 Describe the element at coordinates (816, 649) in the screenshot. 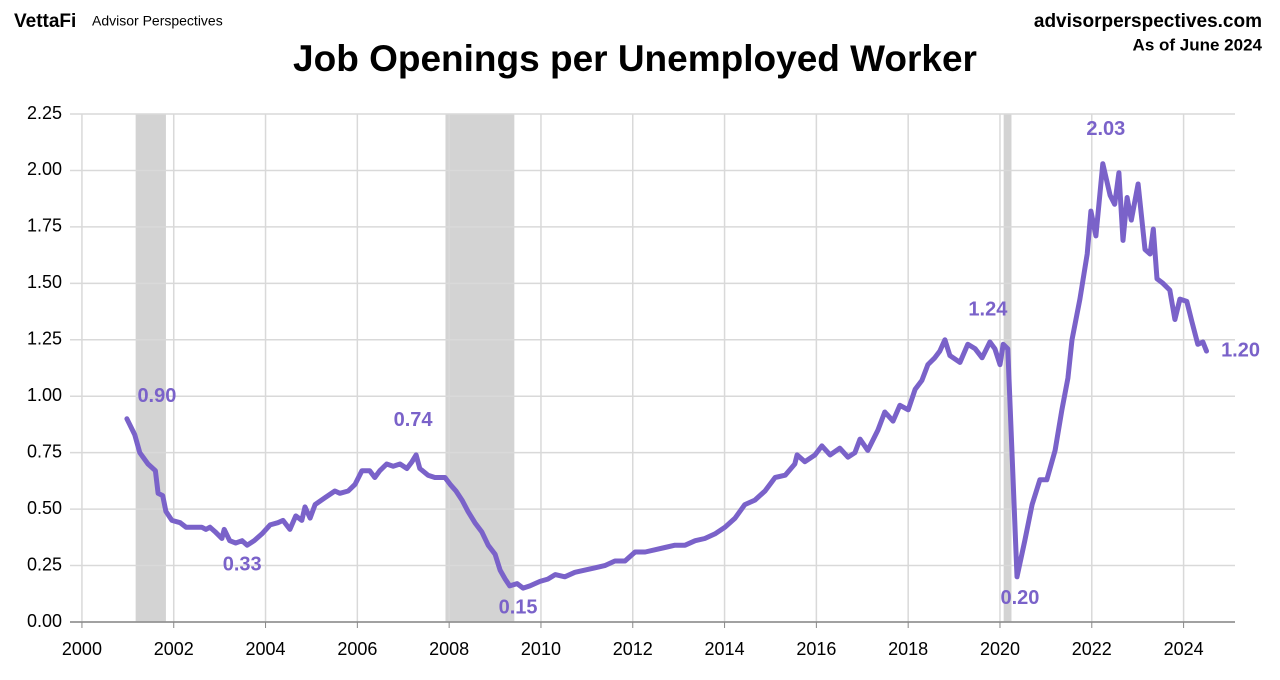

I see `x-tick-label: 2016` at that location.